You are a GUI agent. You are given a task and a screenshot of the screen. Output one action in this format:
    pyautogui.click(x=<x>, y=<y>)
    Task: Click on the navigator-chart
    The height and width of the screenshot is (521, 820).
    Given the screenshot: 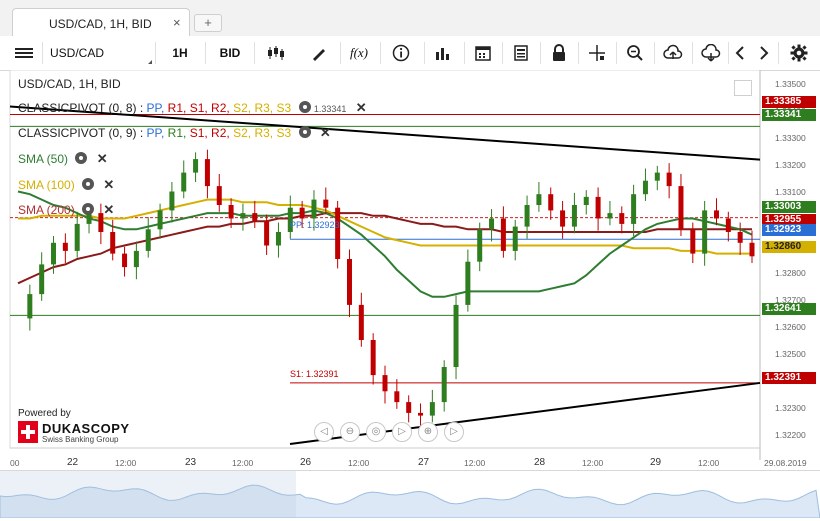 What is the action you would take?
    pyautogui.click(x=410, y=495)
    